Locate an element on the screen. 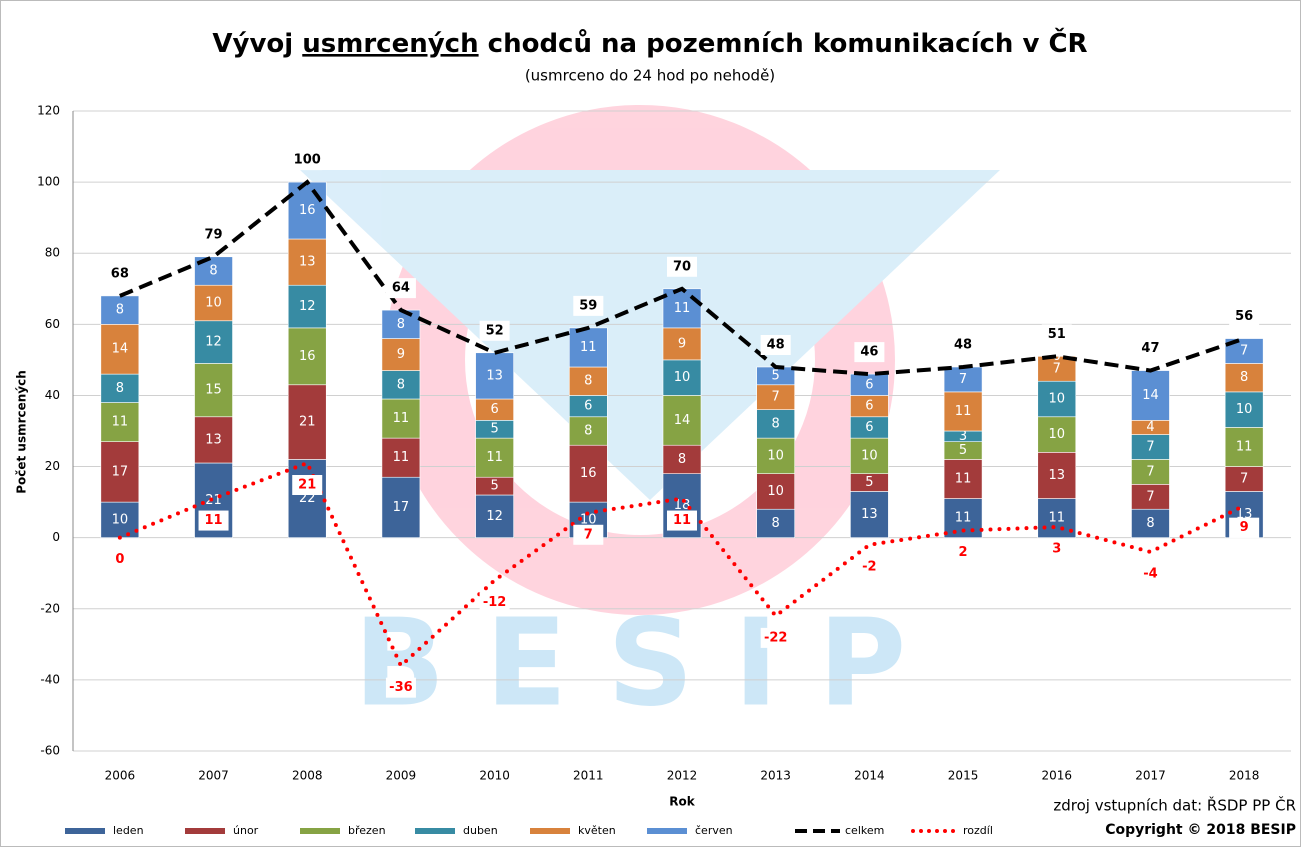  data-label: 12 is located at coordinates (307, 306).